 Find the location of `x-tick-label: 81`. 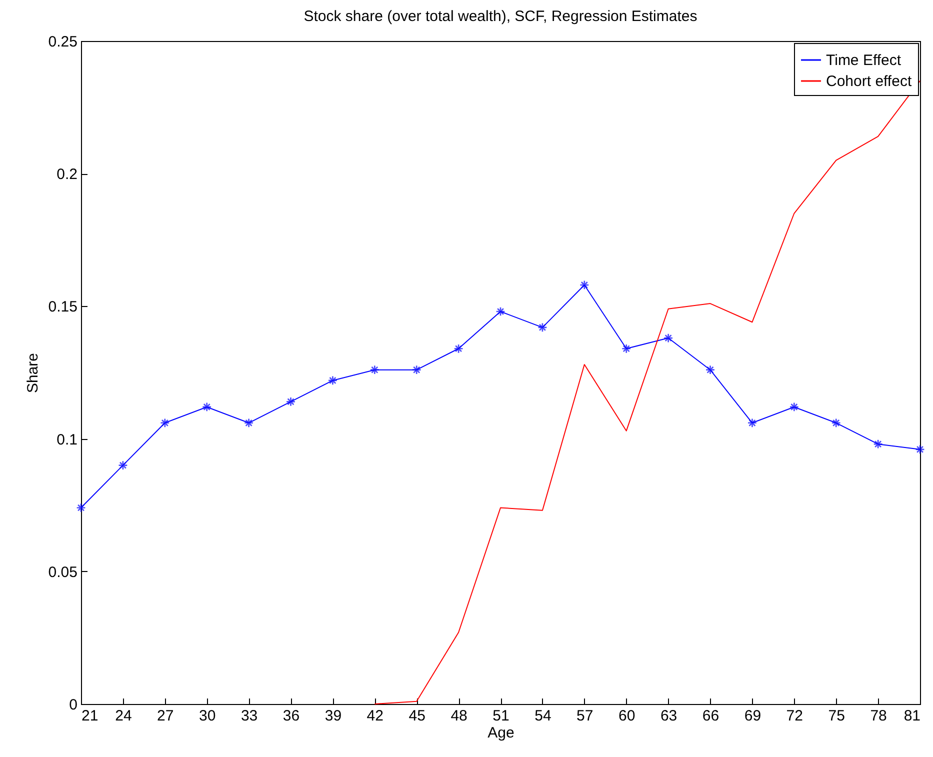

x-tick-label: 81 is located at coordinates (912, 716).